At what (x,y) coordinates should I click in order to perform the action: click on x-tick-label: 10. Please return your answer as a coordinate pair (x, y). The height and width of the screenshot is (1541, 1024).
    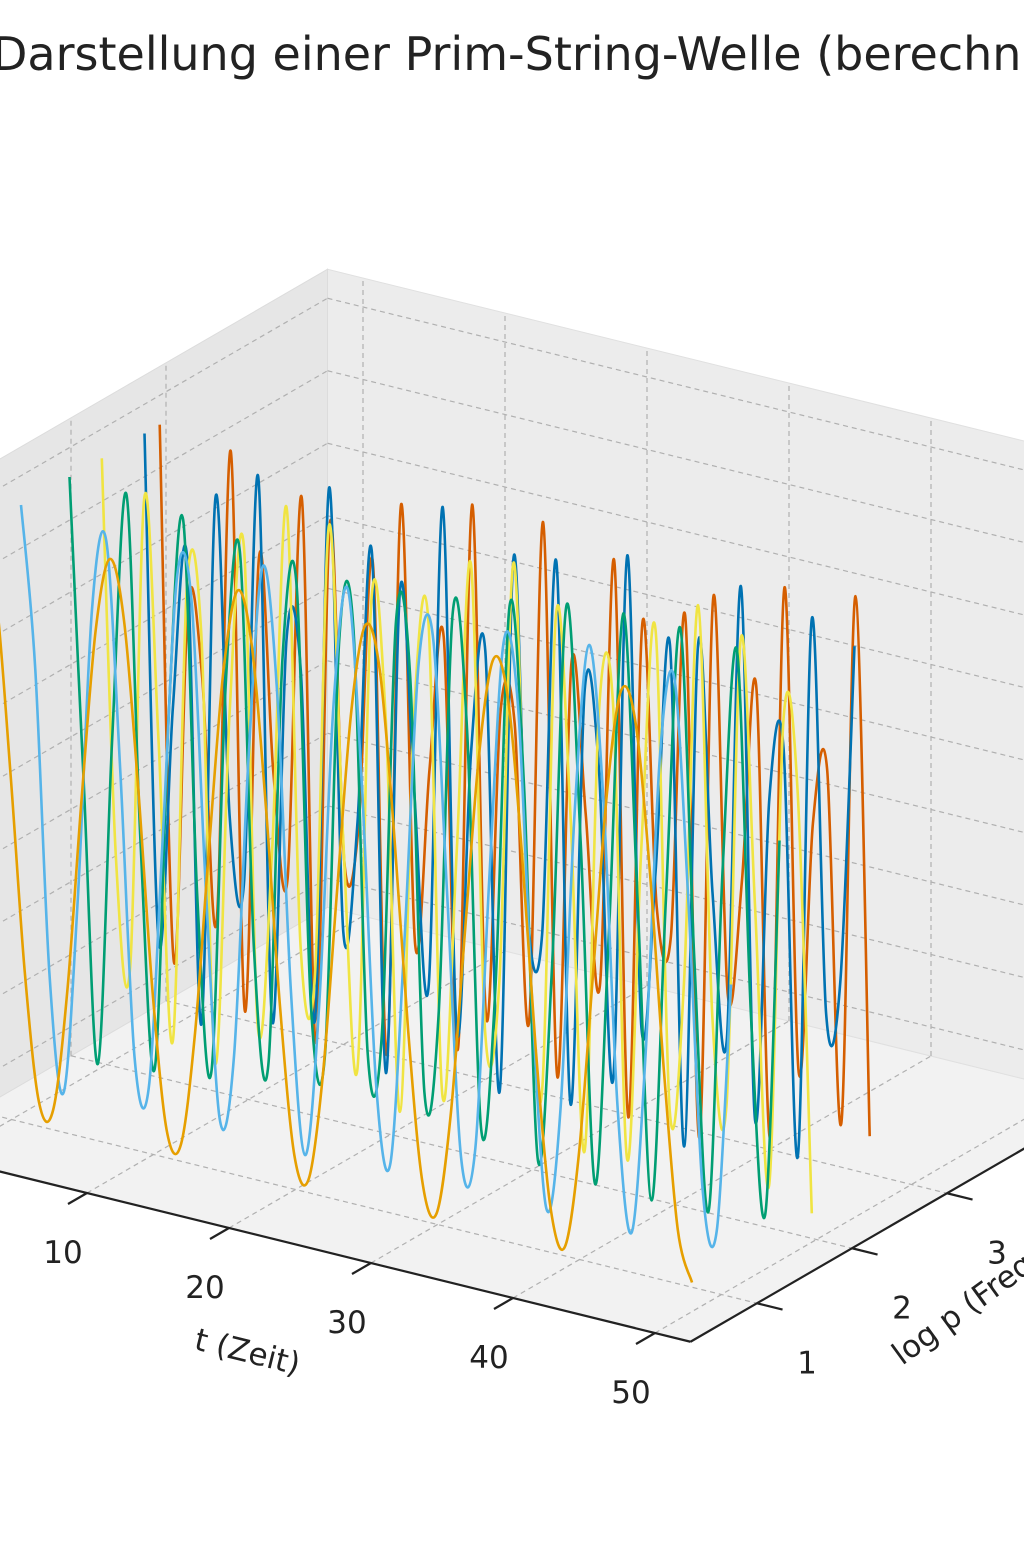
    Looking at the image, I should click on (62, 1253).